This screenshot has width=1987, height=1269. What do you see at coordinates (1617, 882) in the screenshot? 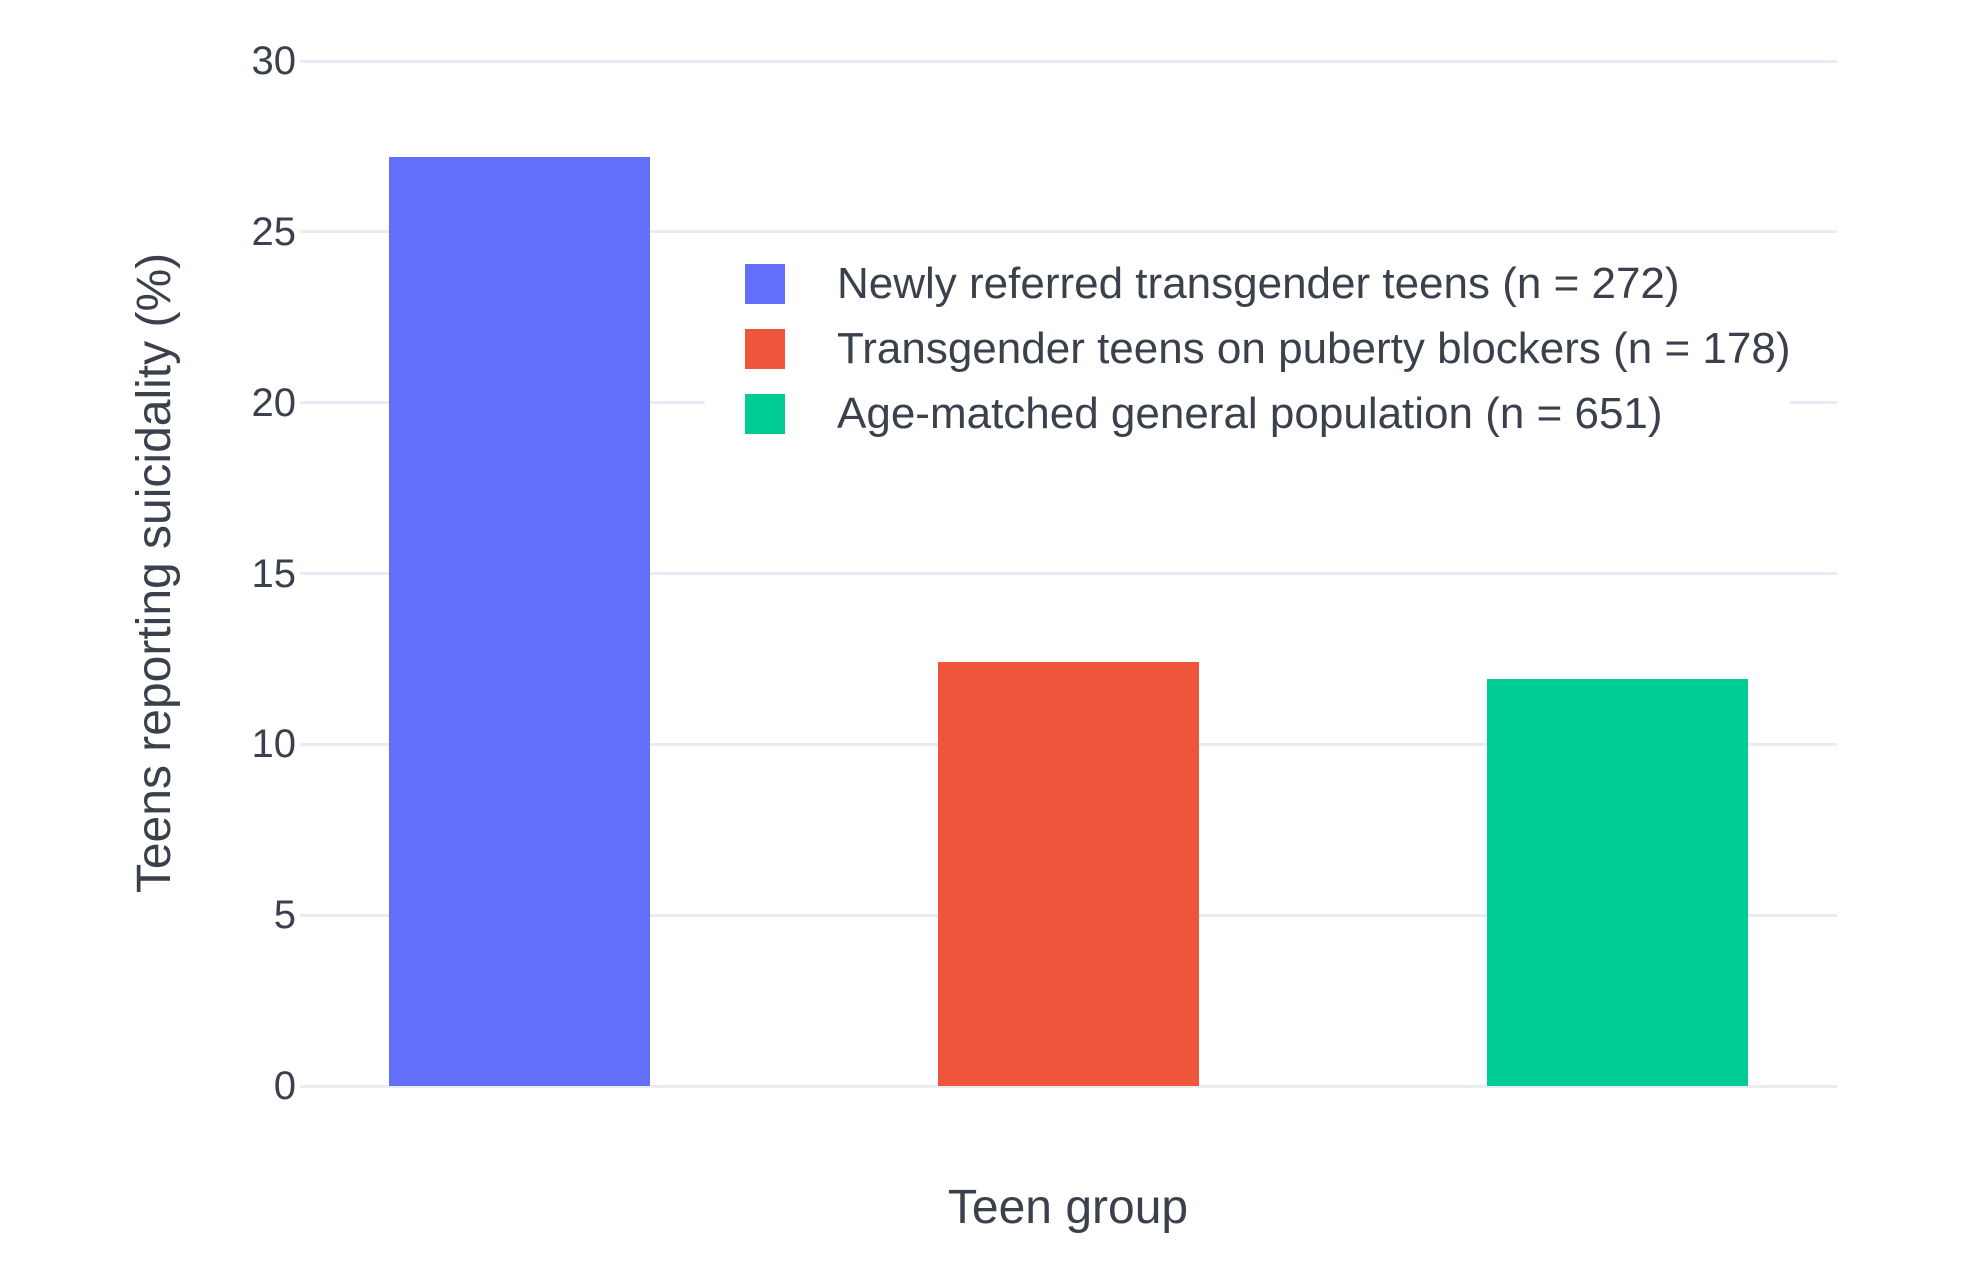
I see `bar-age-matched-general-population` at bounding box center [1617, 882].